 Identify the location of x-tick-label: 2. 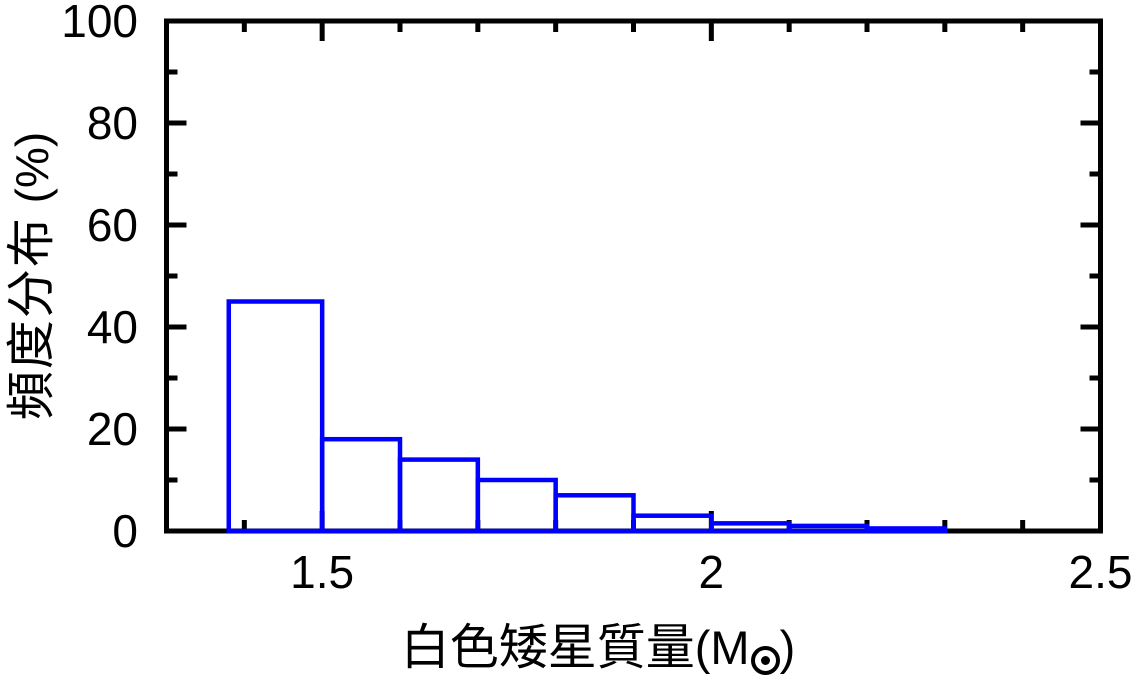
(711, 572).